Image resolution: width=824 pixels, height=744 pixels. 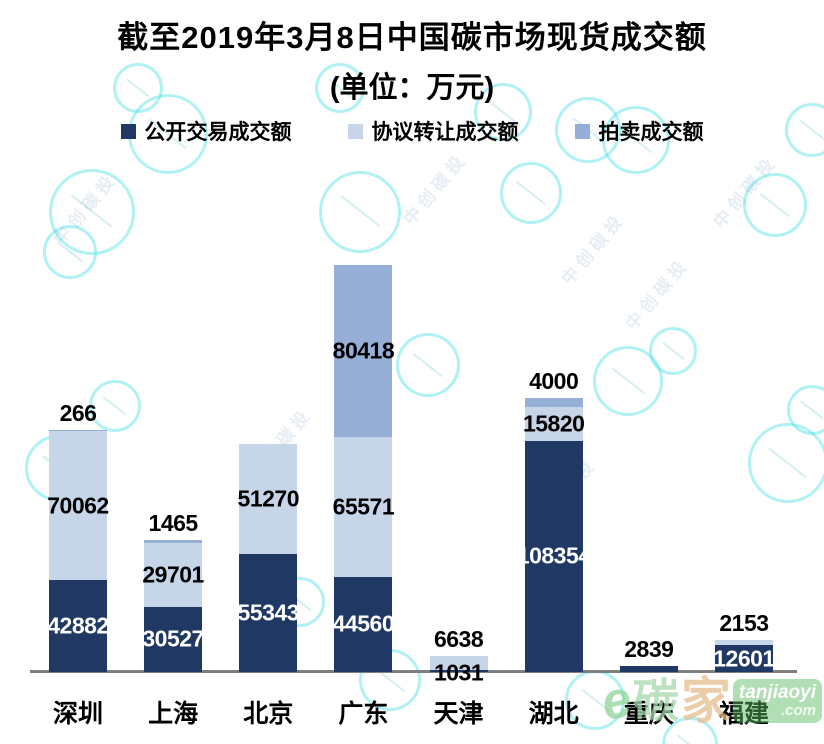 I want to click on watermark-char-jia: 家, so click(x=705, y=701).